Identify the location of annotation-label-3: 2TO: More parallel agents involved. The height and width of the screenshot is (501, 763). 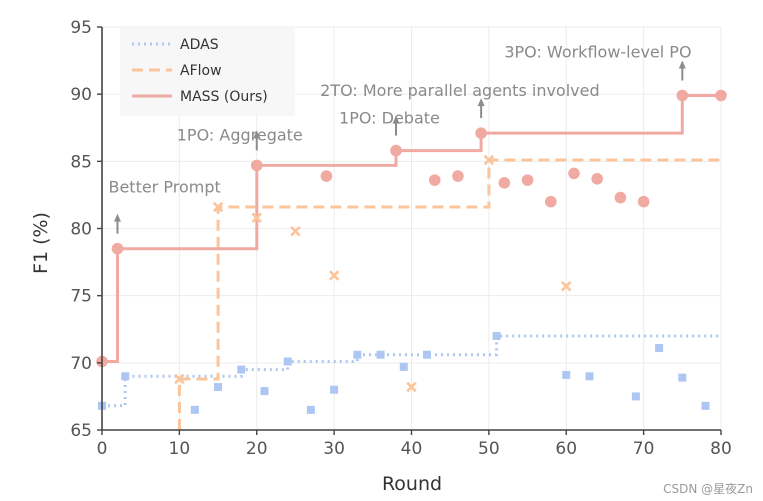
(460, 90).